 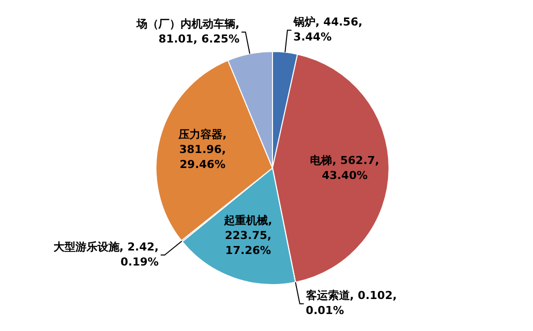 What do you see at coordinates (106, 254) in the screenshot?
I see `slice-label: 大型游乐设施, 2.42, 0.19%` at bounding box center [106, 254].